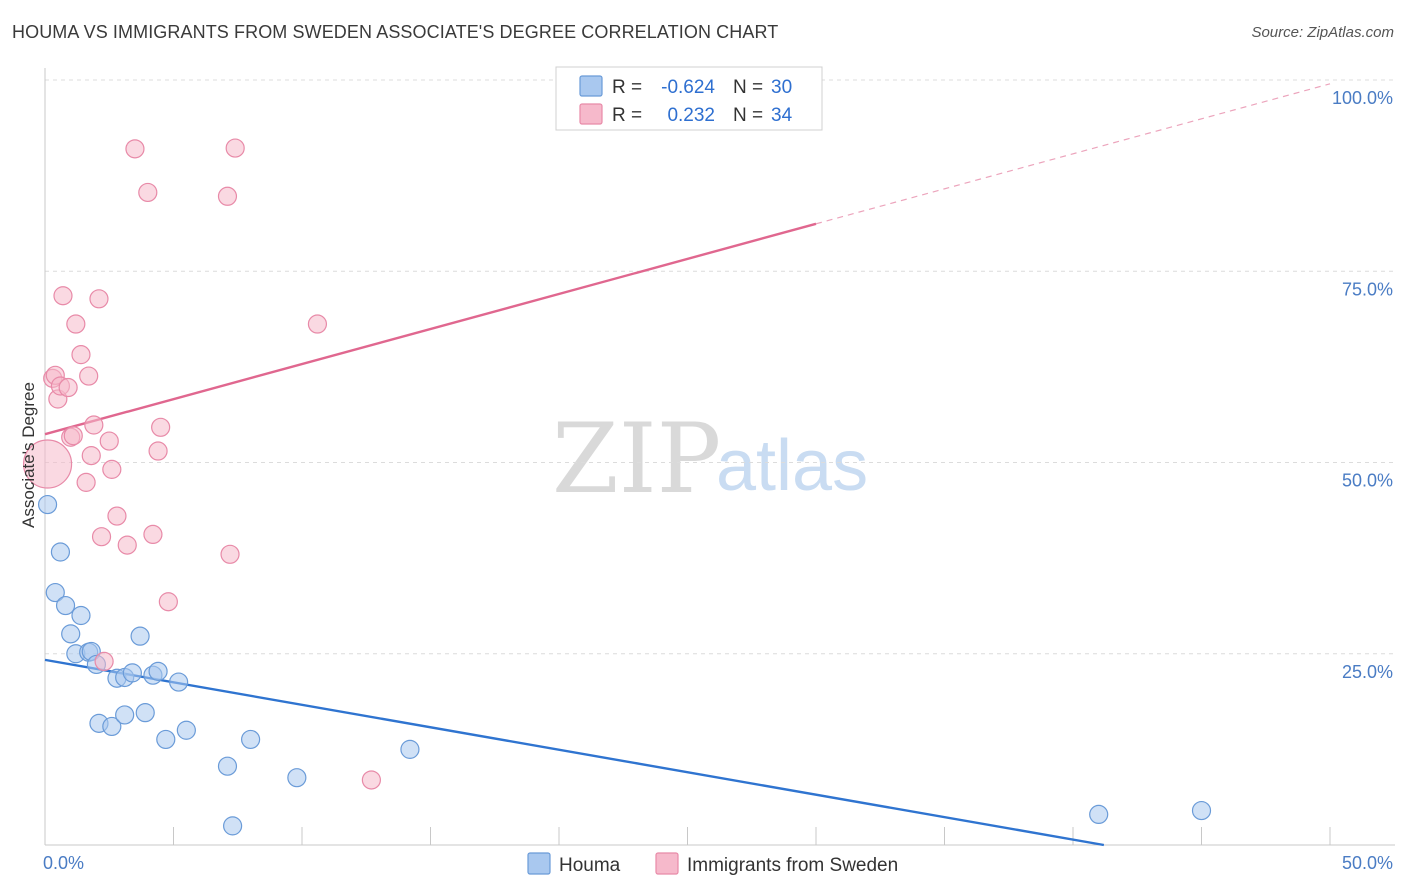  Describe the element at coordinates (1367, 481) in the screenshot. I see `y-tick-label-1: 50.0%` at that location.